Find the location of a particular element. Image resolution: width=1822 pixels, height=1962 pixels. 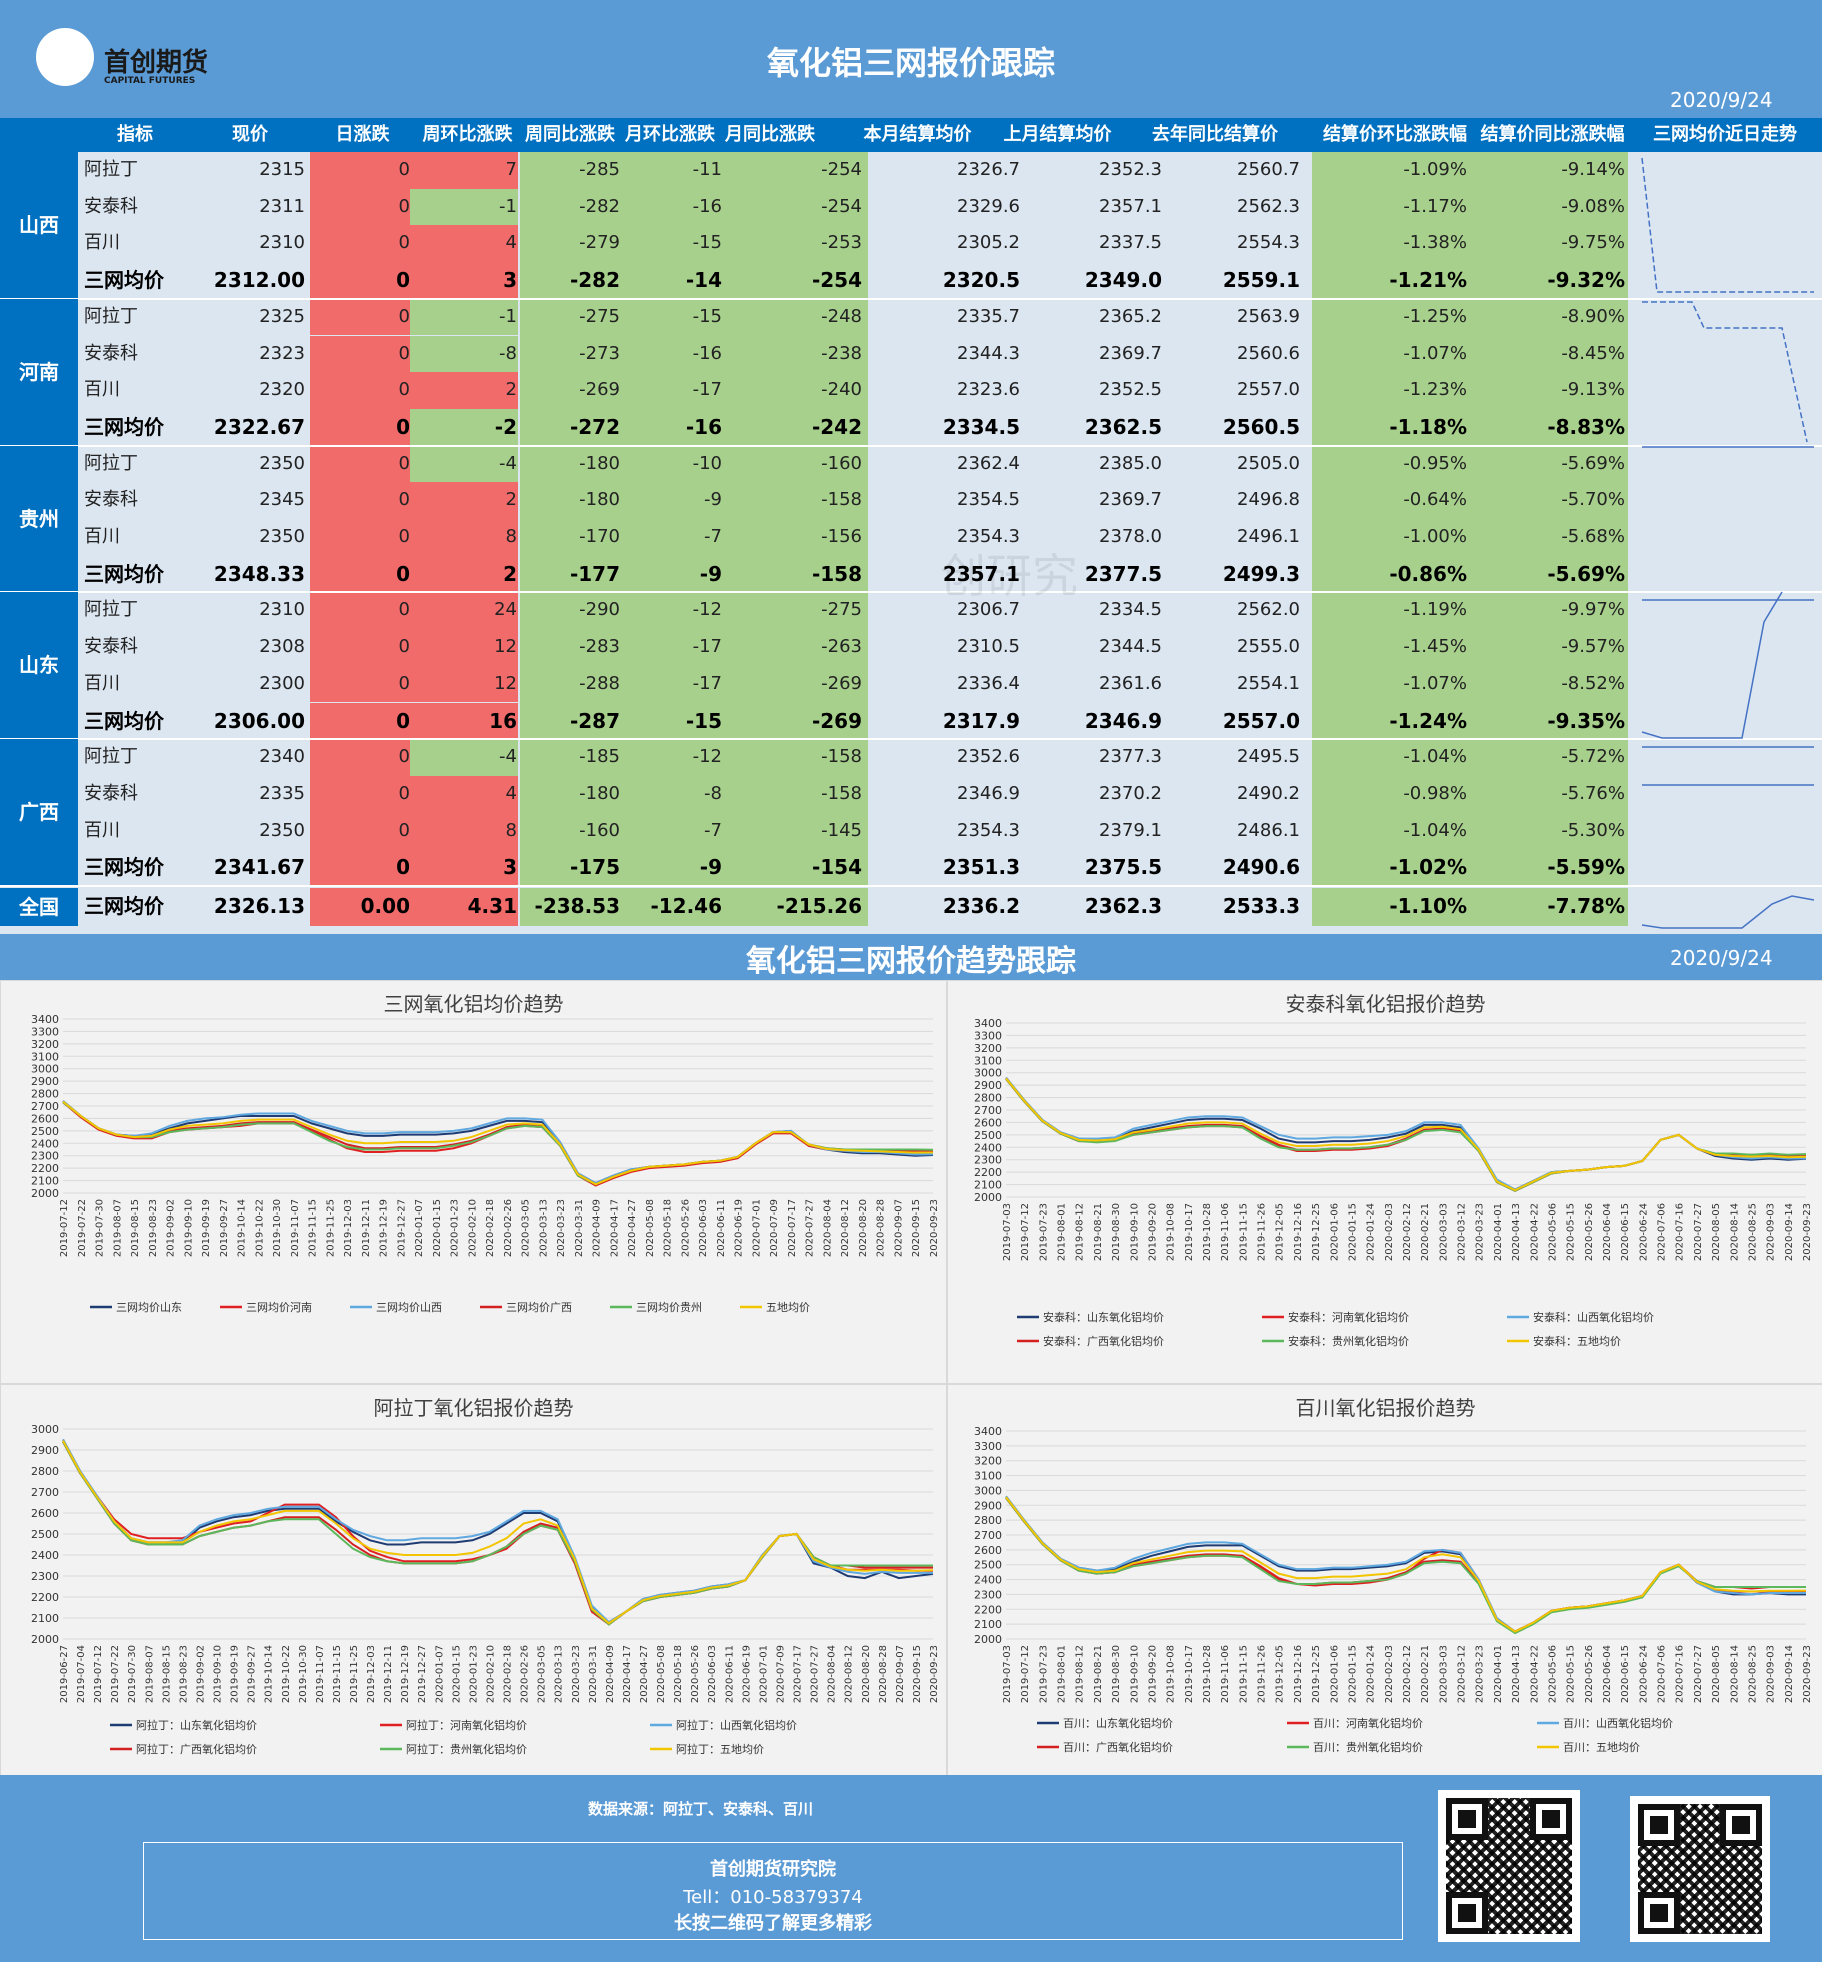

y-tick-label: 2400 is located at coordinates (45, 1555).